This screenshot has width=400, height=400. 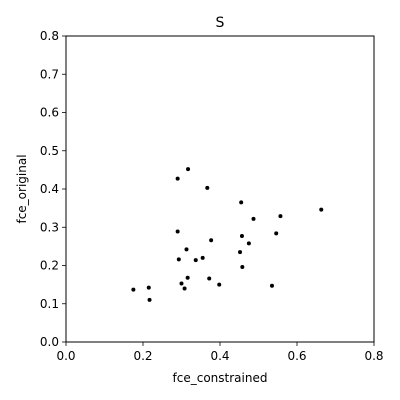 What do you see at coordinates (22, 188) in the screenshot?
I see `y-axis-label: fce_original` at bounding box center [22, 188].